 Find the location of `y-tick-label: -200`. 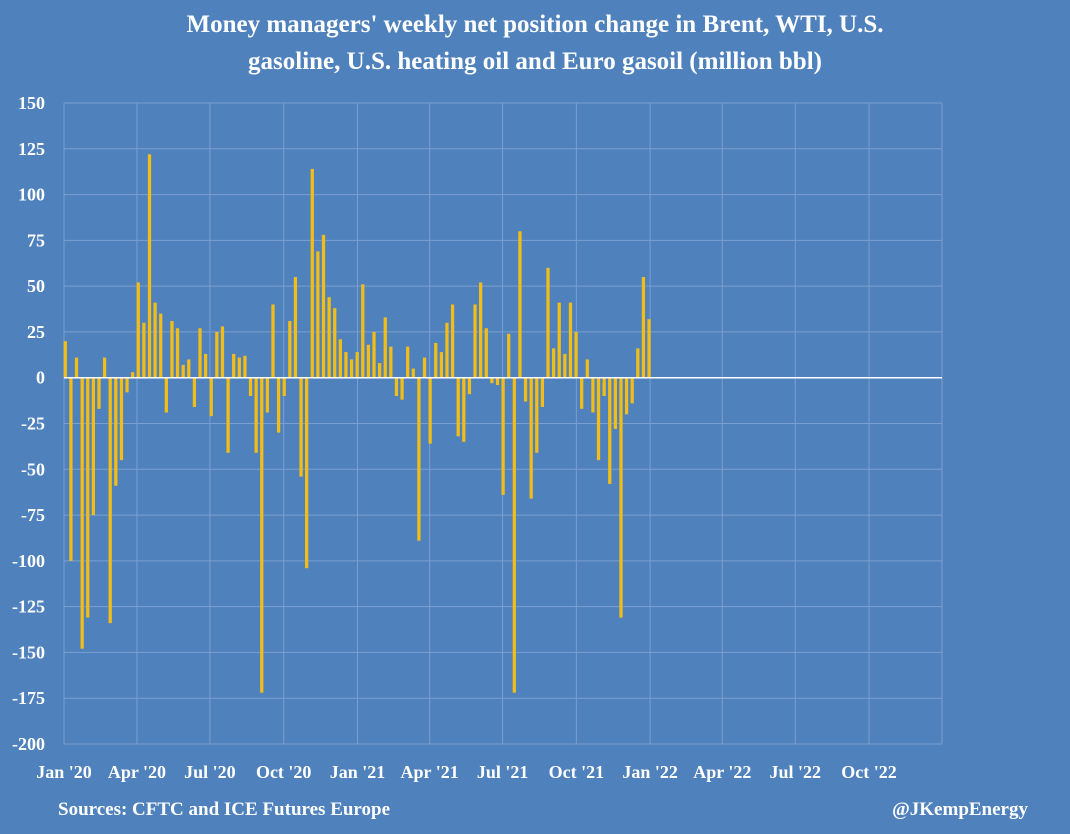

y-tick-label: -200 is located at coordinates (28, 744).